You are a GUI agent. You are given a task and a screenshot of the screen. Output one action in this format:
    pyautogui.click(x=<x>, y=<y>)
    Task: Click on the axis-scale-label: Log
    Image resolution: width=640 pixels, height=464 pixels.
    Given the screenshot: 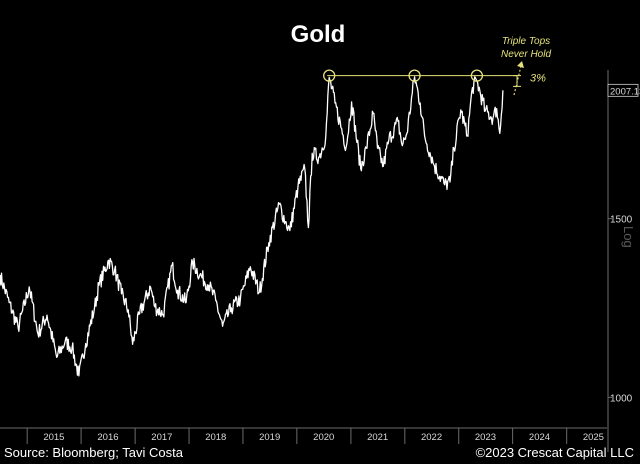 What is the action you would take?
    pyautogui.click(x=628, y=237)
    